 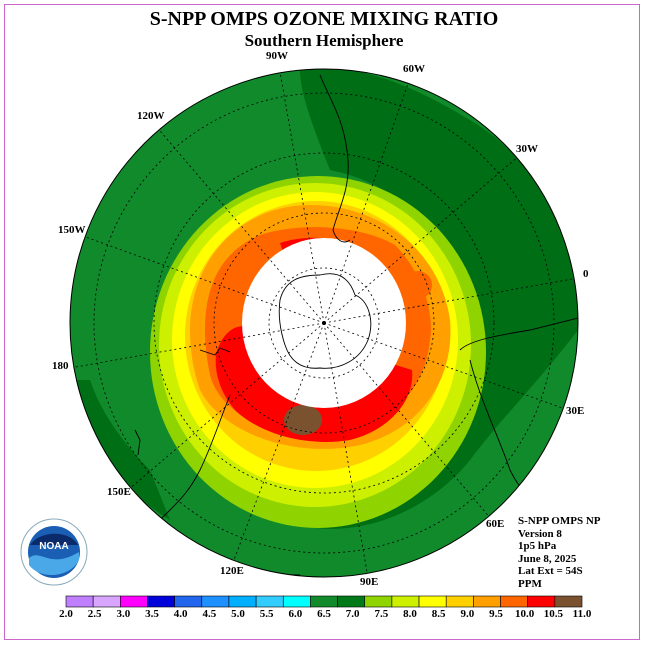 I want to click on lon-label-180: 180, so click(x=60, y=366).